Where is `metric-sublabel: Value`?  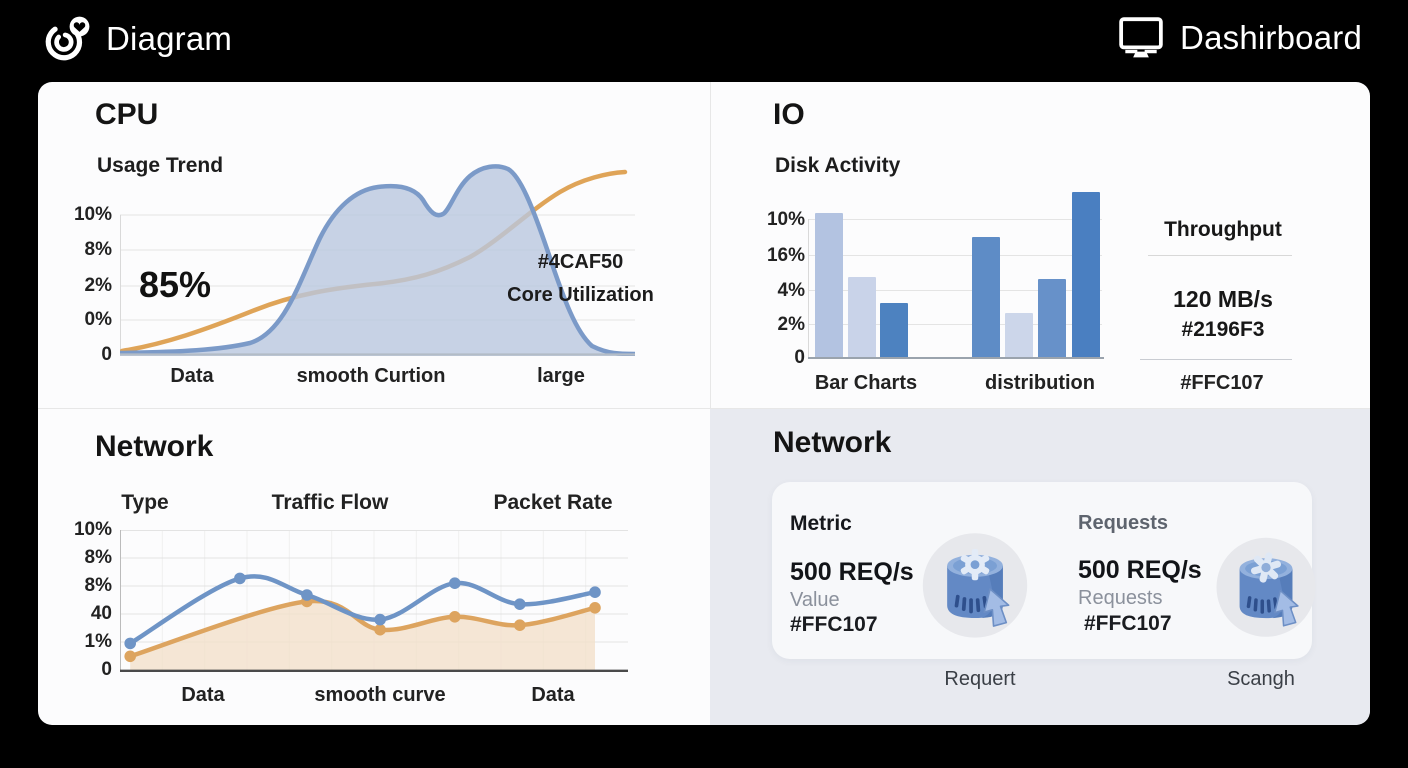
metric-sublabel: Value is located at coordinates (815, 600).